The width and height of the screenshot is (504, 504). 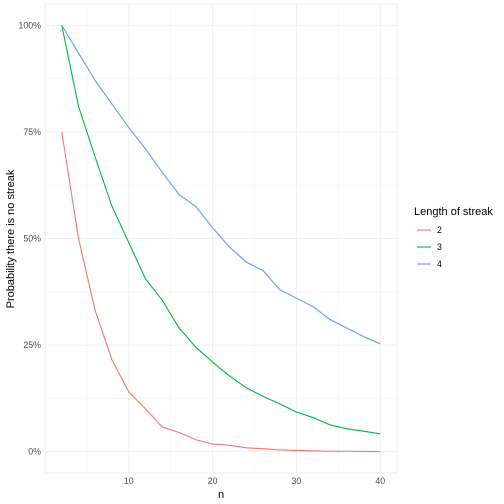 I want to click on legend-label-3: 3, so click(x=439, y=247).